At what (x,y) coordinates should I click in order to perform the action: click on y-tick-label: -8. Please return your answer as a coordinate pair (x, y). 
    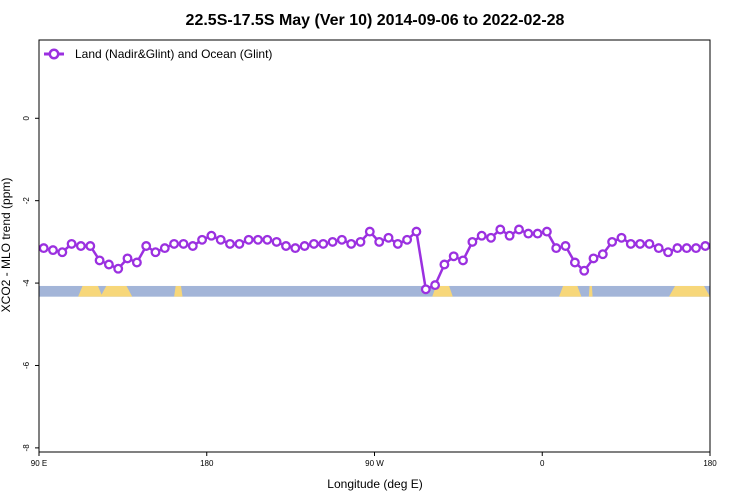
    Looking at the image, I should click on (26, 448).